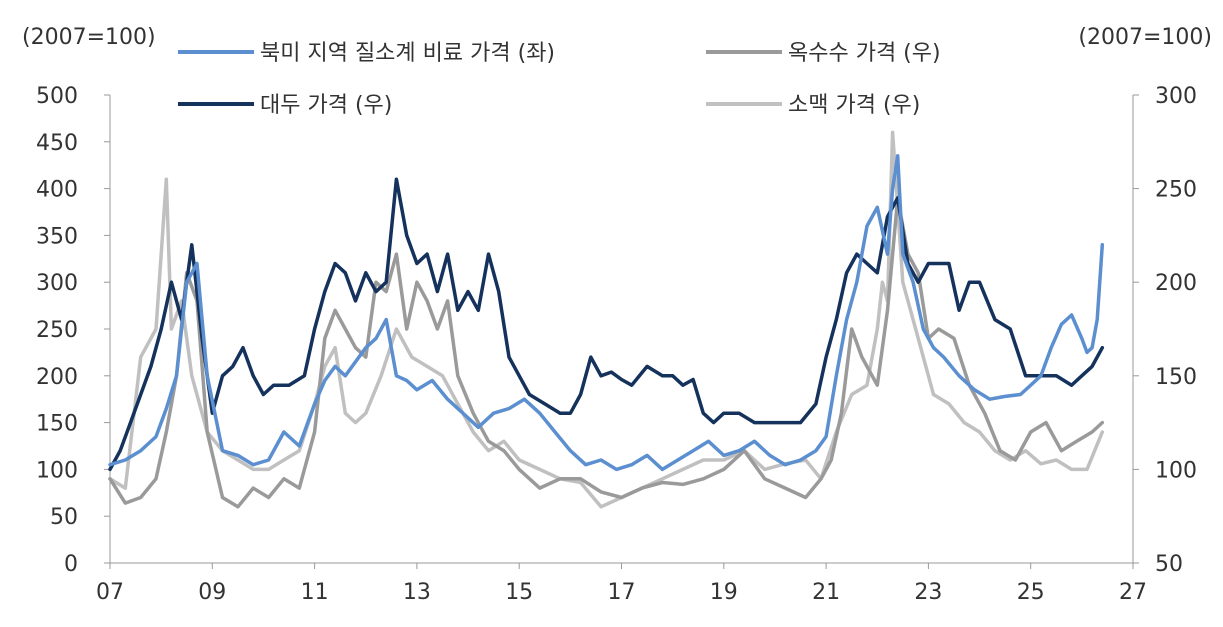 The height and width of the screenshot is (627, 1223). What do you see at coordinates (826, 592) in the screenshot?
I see `x-tick-label: 21` at bounding box center [826, 592].